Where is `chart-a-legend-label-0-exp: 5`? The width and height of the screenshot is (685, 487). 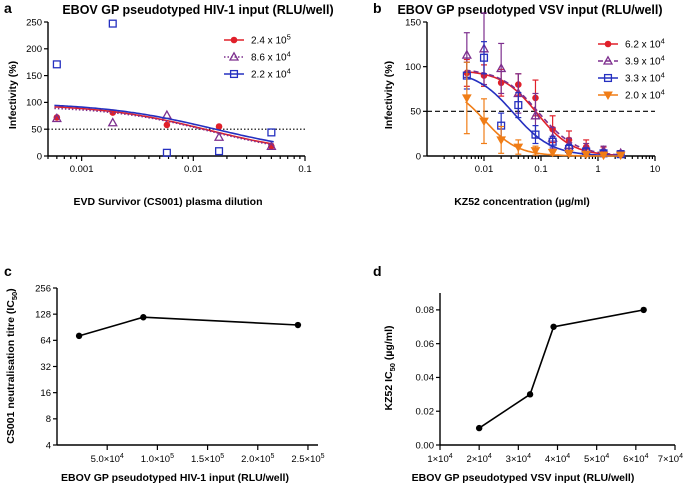 chart-a-legend-label-0-exp: 5 is located at coordinates (289, 37).